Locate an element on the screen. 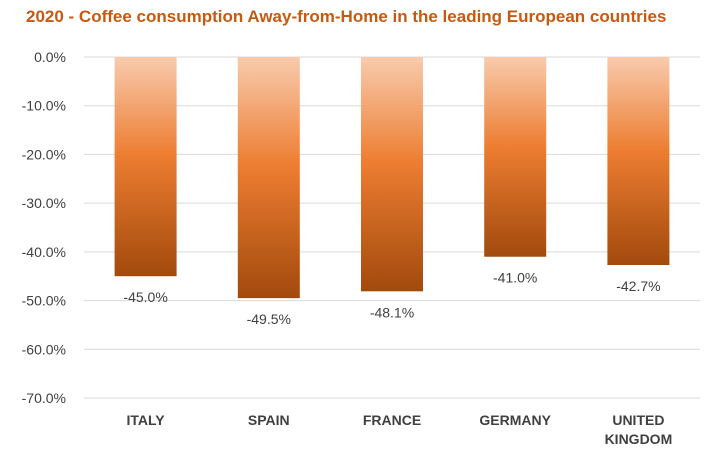 This screenshot has width=711, height=467. data-label: -48.1% is located at coordinates (392, 312).